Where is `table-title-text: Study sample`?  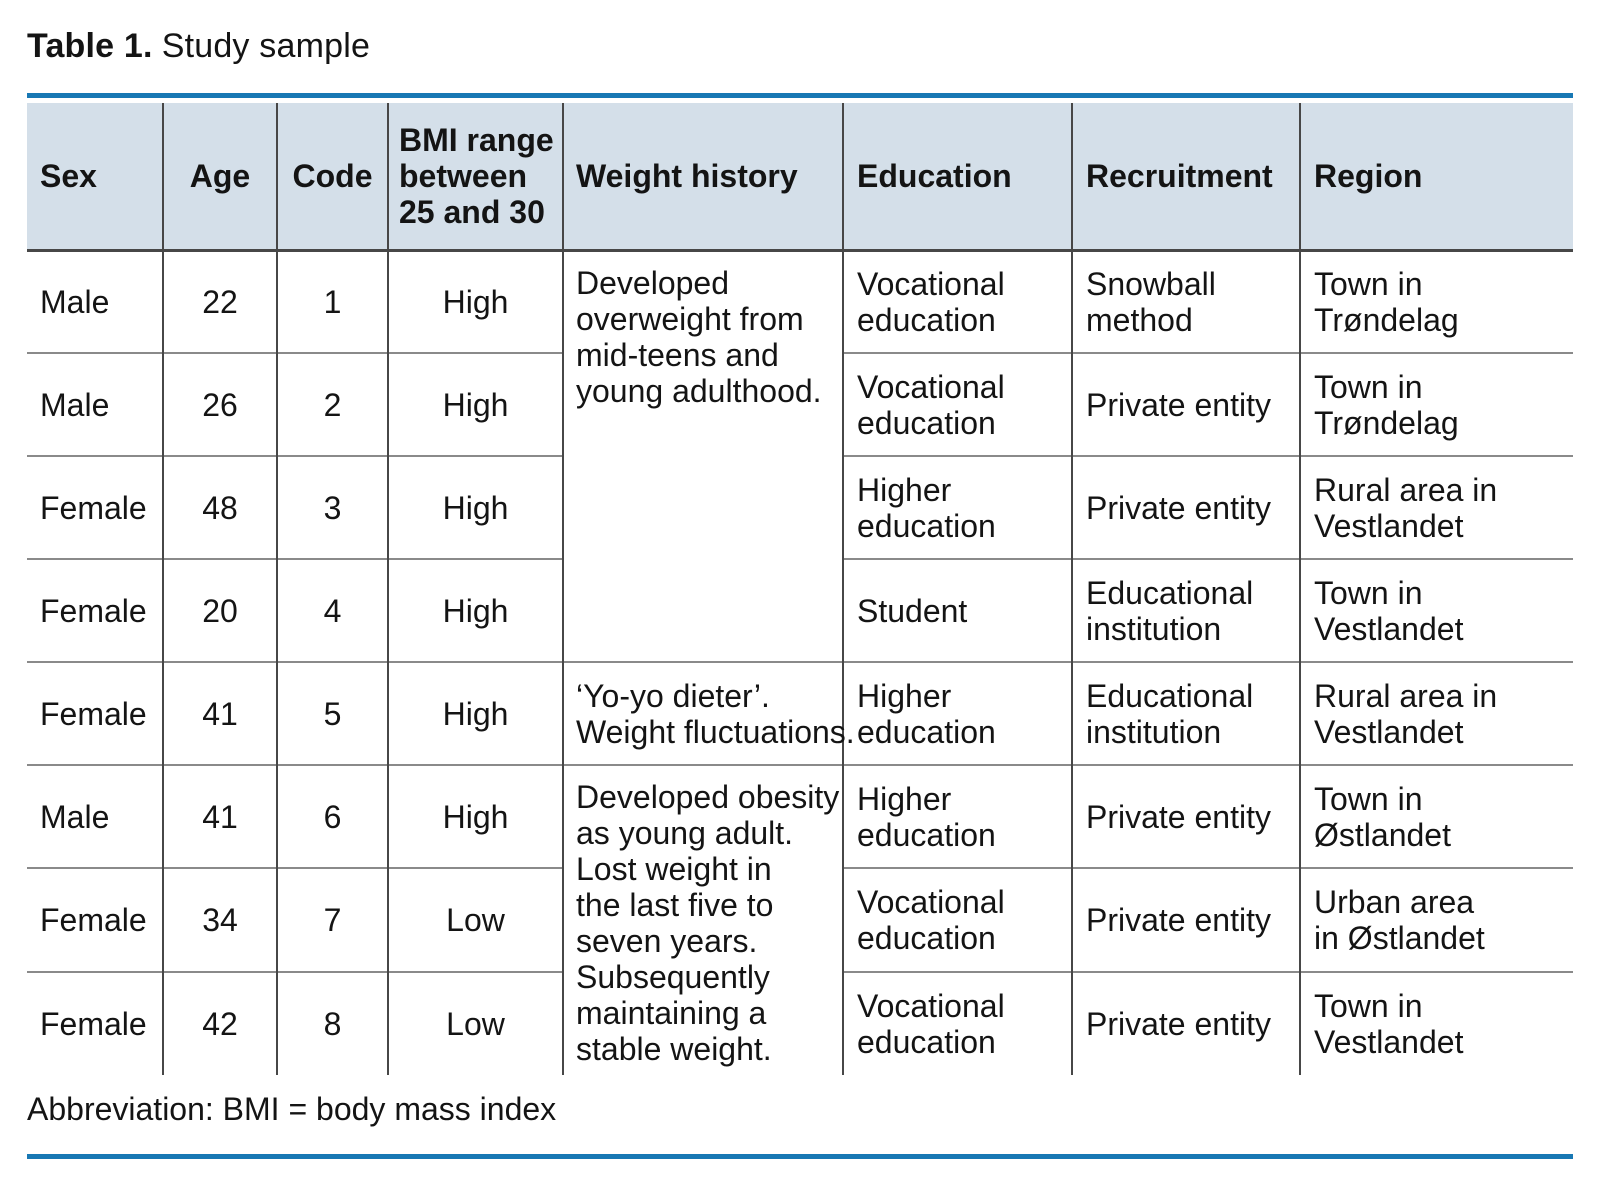 table-title-text: Study sample is located at coordinates (266, 46).